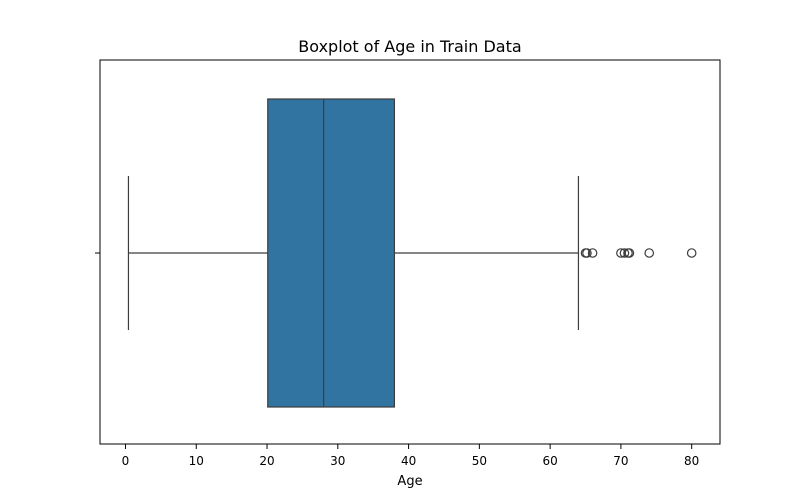 The image size is (800, 500). Describe the element at coordinates (331, 253) in the screenshot. I see `iqr-box` at that location.